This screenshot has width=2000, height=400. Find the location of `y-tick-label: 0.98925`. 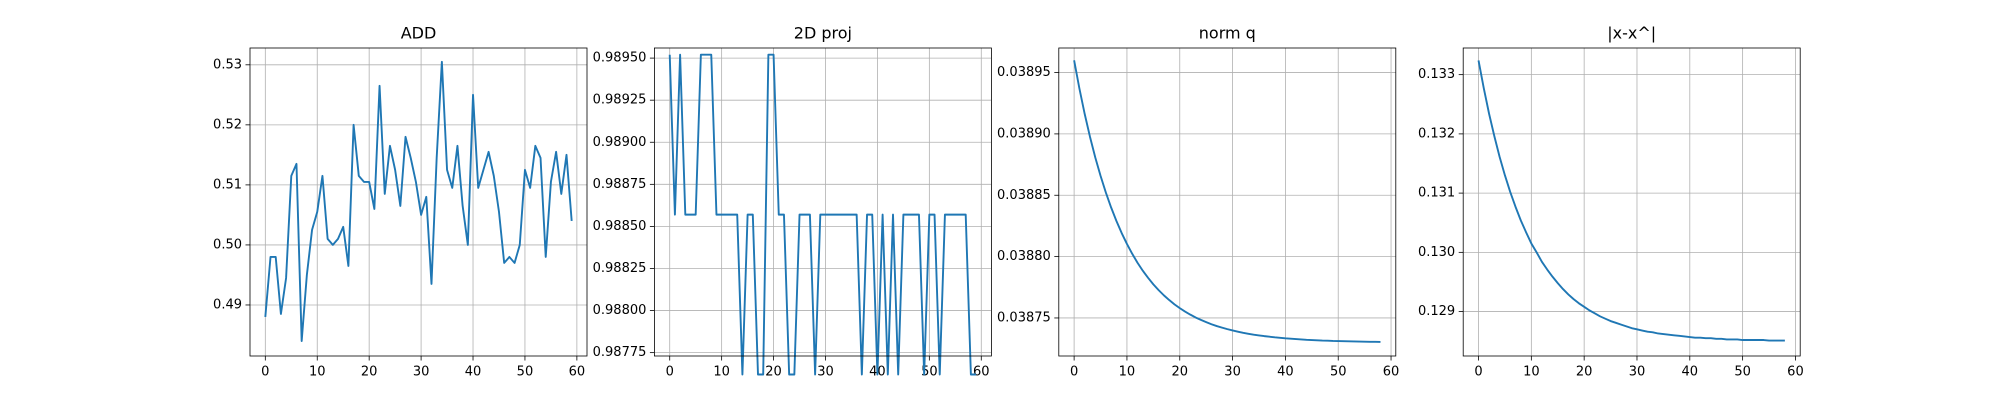

y-tick-label: 0.98925 is located at coordinates (620, 100).